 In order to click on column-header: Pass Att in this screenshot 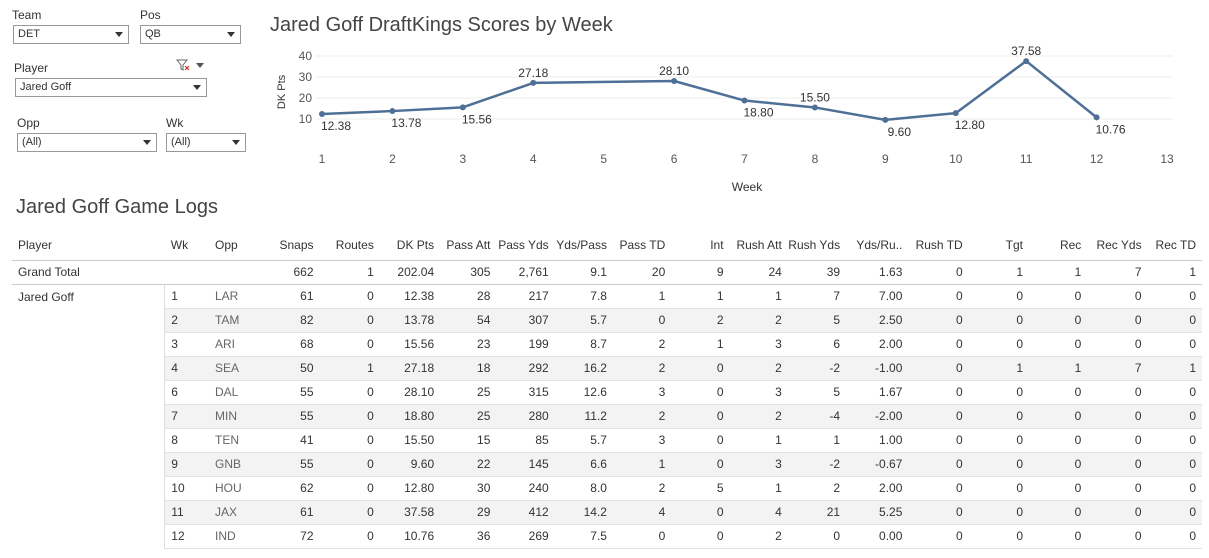, I will do `click(468, 245)`.